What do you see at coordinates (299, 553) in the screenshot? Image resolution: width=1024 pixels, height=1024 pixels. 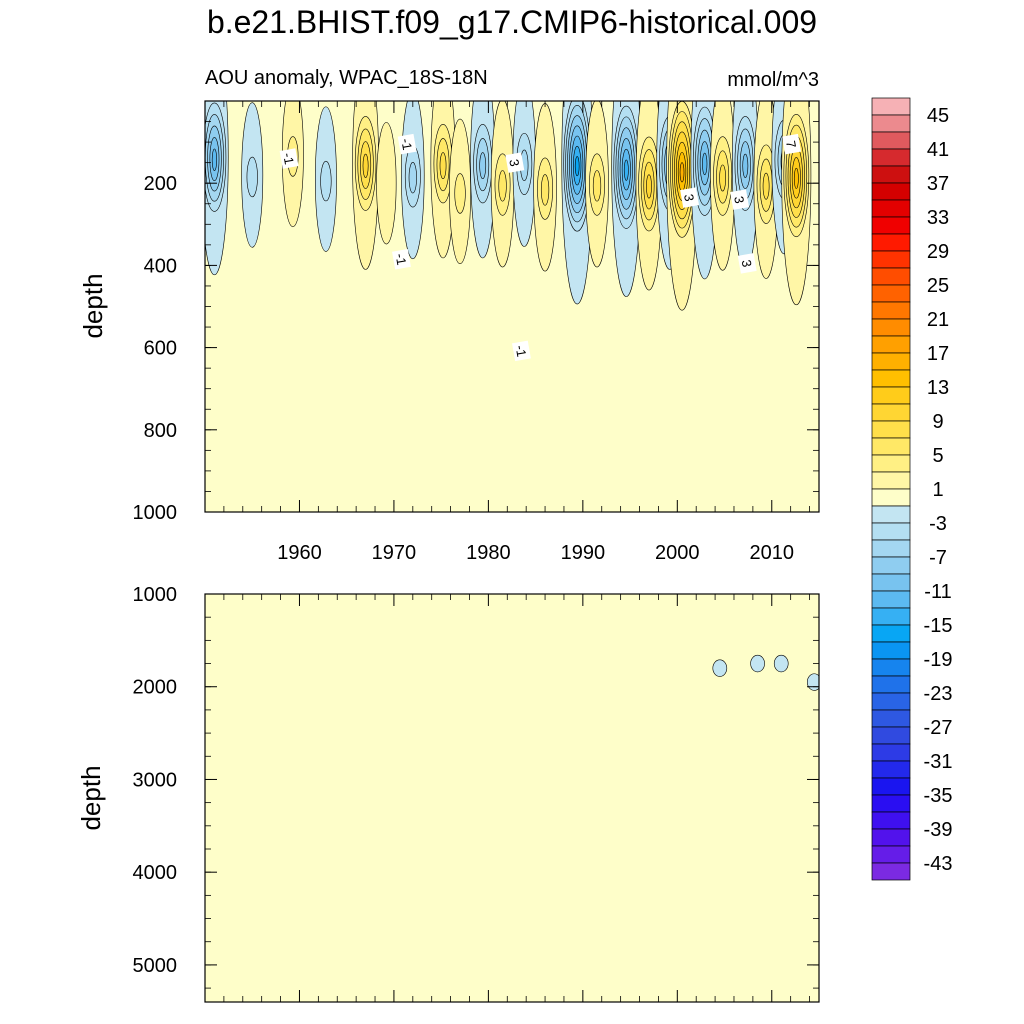 I see `x-tick-label: 1960` at bounding box center [299, 553].